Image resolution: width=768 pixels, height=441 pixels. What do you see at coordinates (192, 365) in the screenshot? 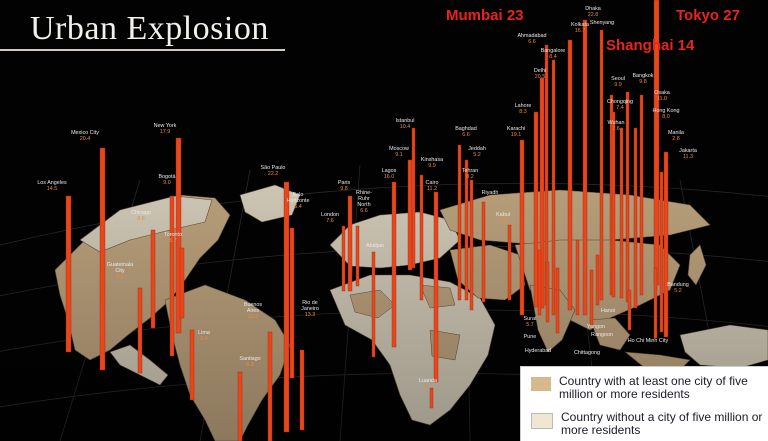
I see `bar-lima` at bounding box center [192, 365].